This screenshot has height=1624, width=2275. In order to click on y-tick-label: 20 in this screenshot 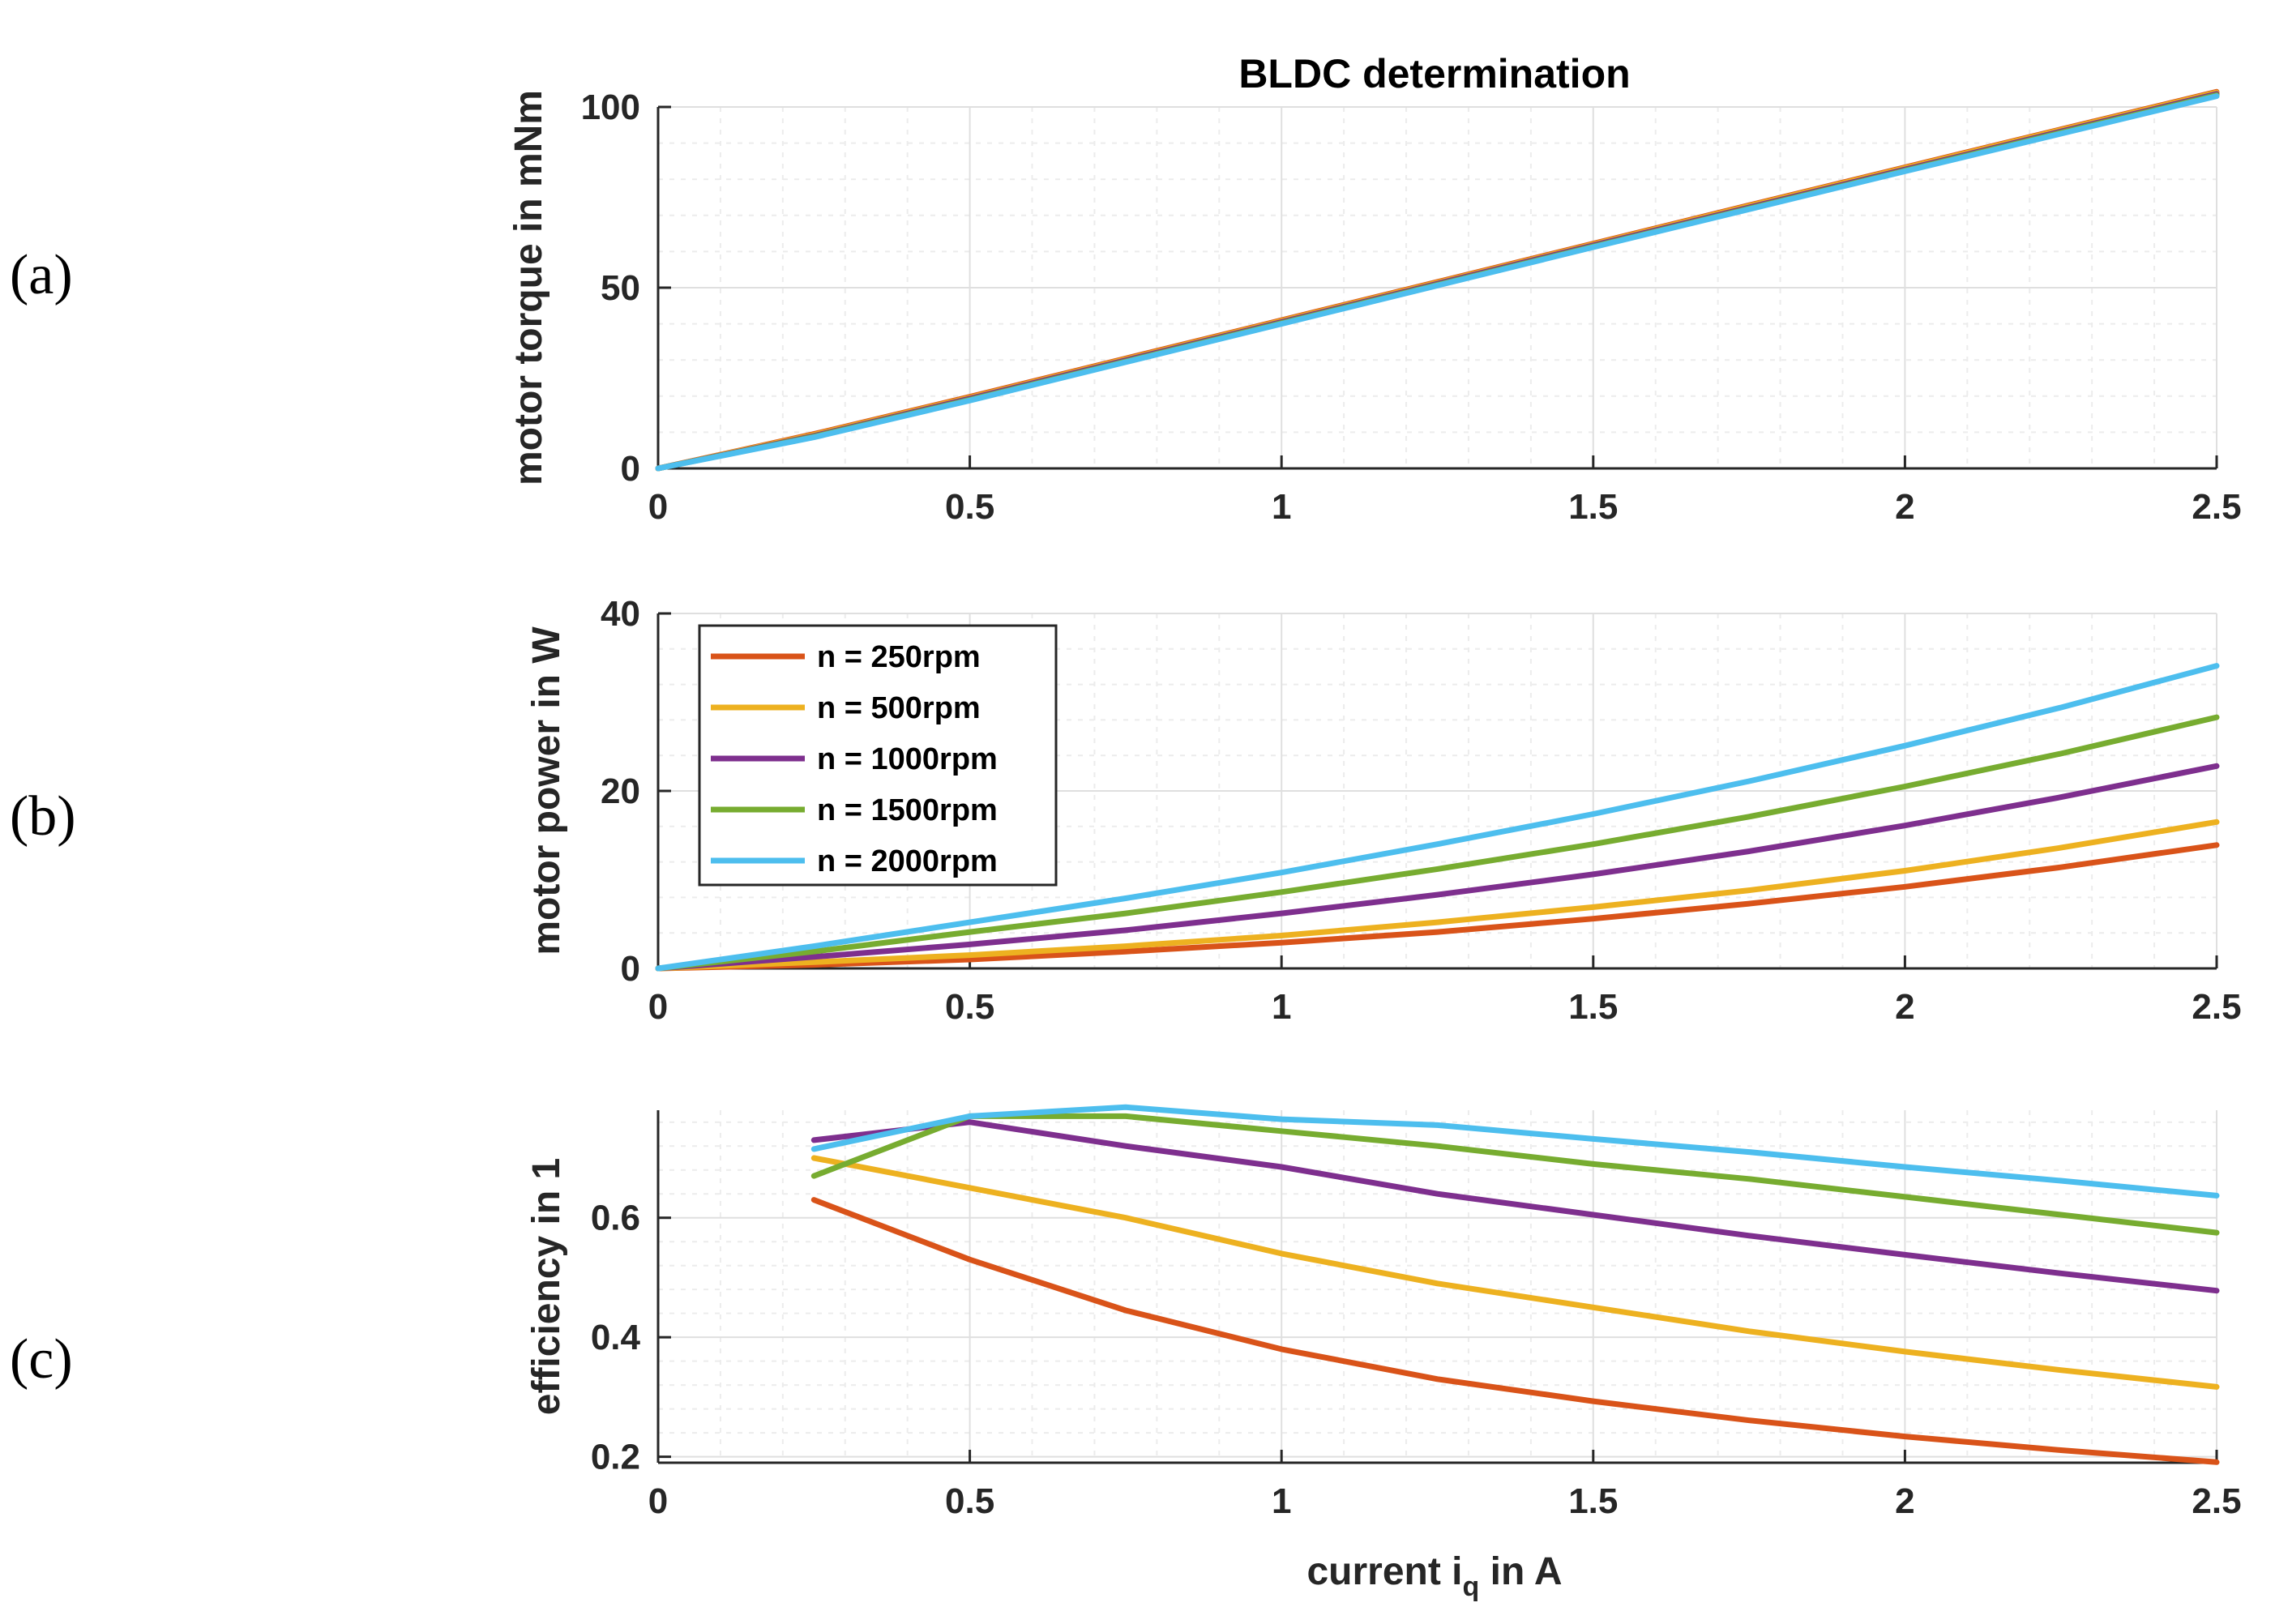, I will do `click(620, 791)`.